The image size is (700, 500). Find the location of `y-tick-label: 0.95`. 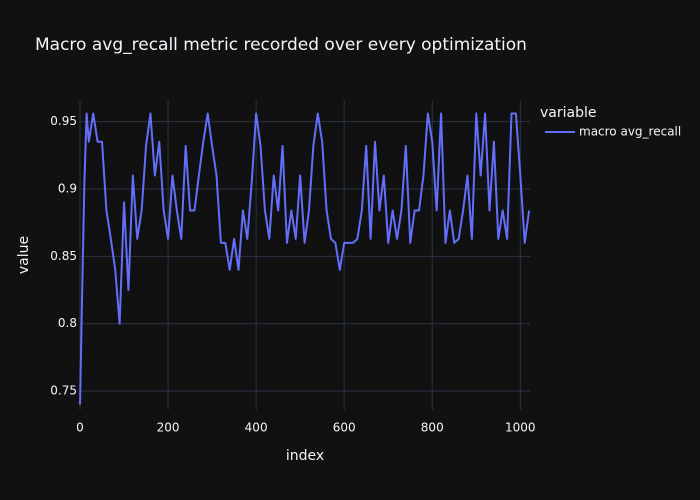

y-tick-label: 0.95 is located at coordinates (63, 121).